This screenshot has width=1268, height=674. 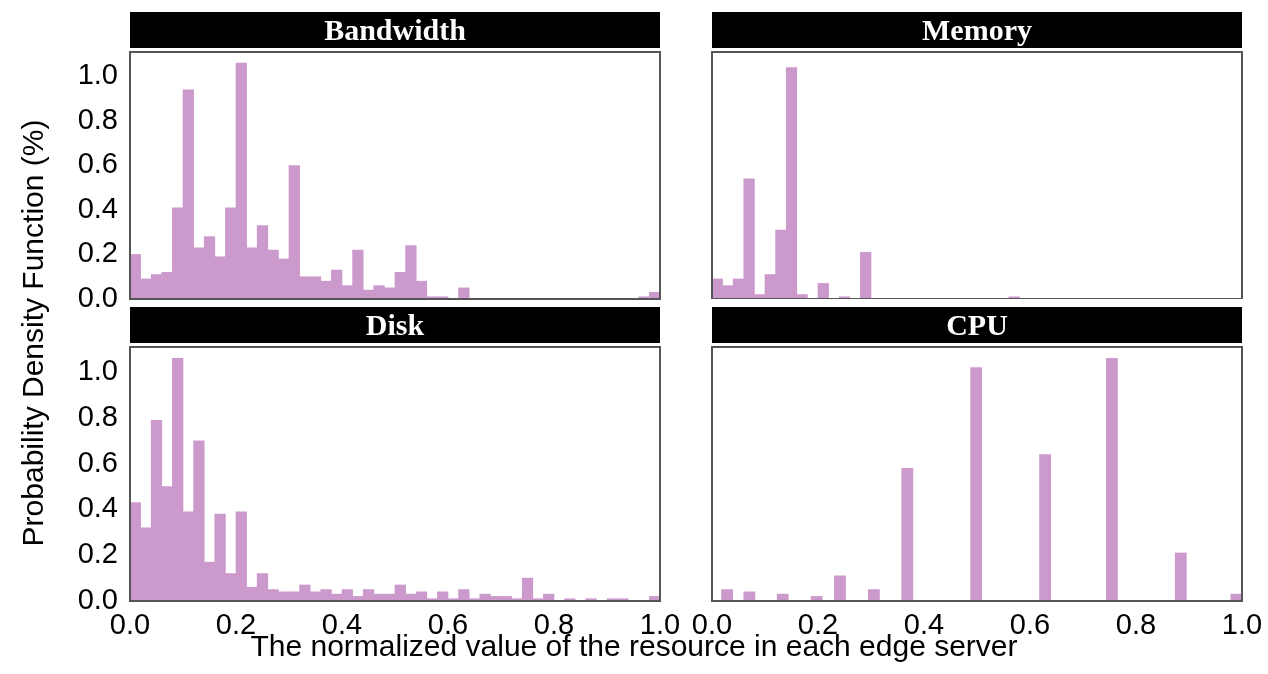 What do you see at coordinates (712, 624) in the screenshot?
I see `x-tick-label: 0.0` at bounding box center [712, 624].